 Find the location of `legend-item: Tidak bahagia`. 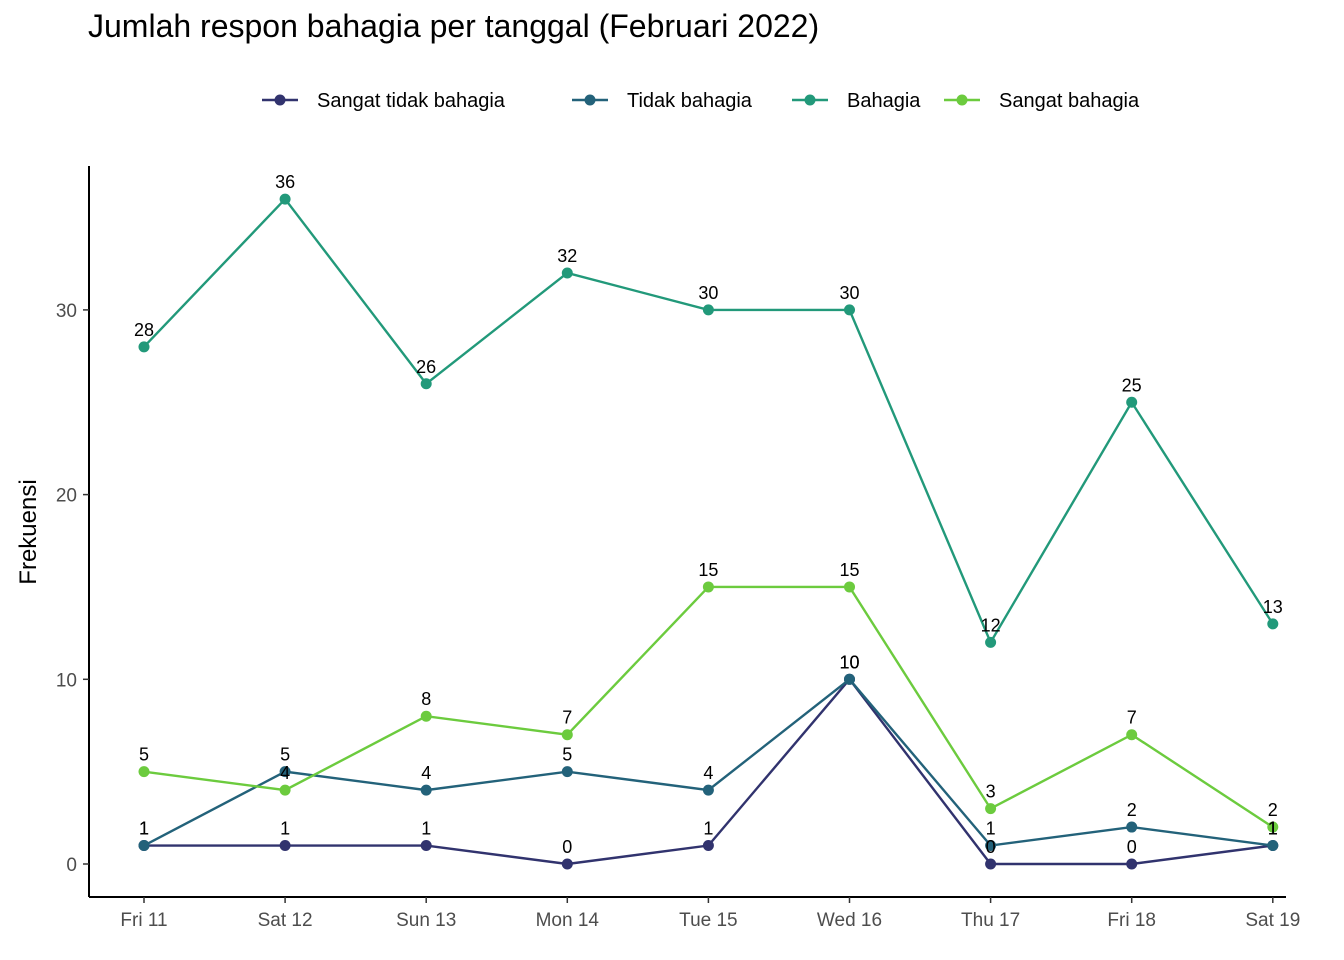

legend-item: Tidak bahagia is located at coordinates (662, 101).